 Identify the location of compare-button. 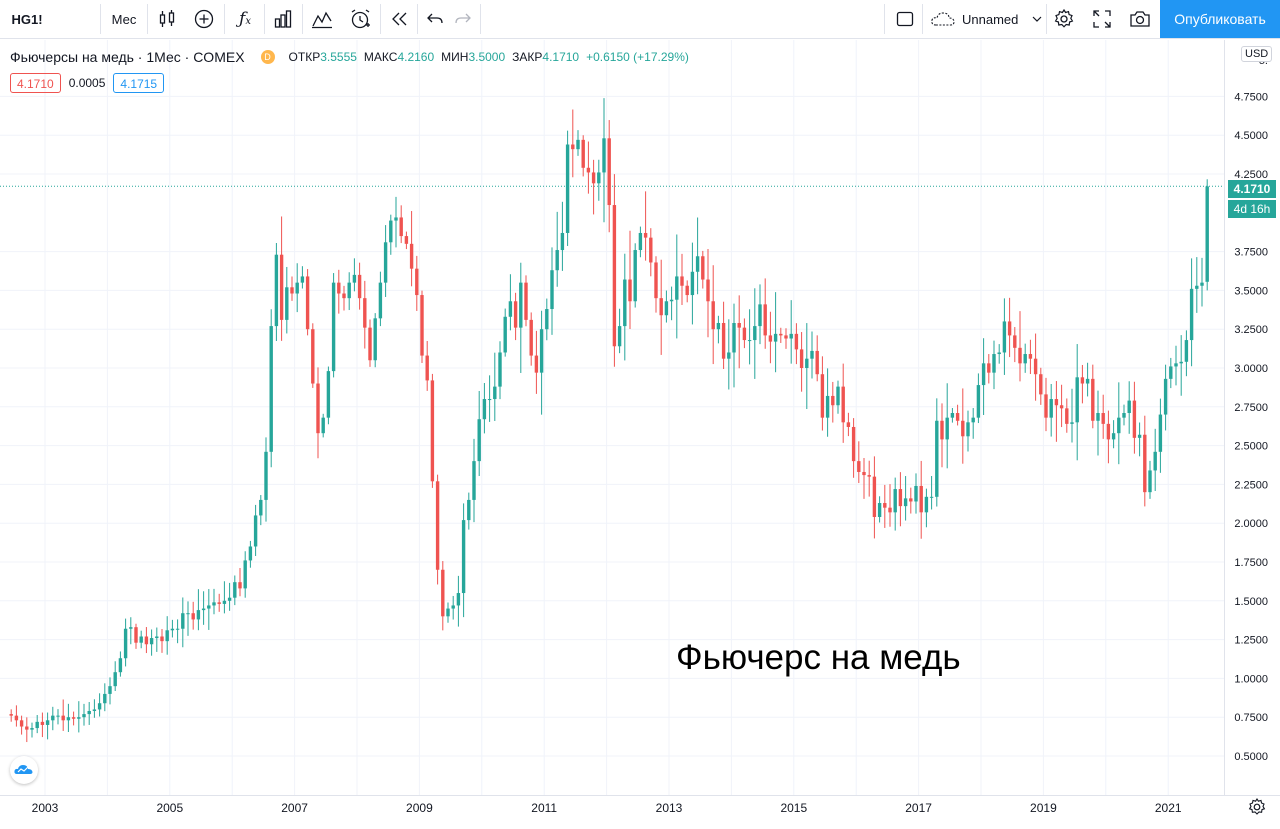
(204, 19).